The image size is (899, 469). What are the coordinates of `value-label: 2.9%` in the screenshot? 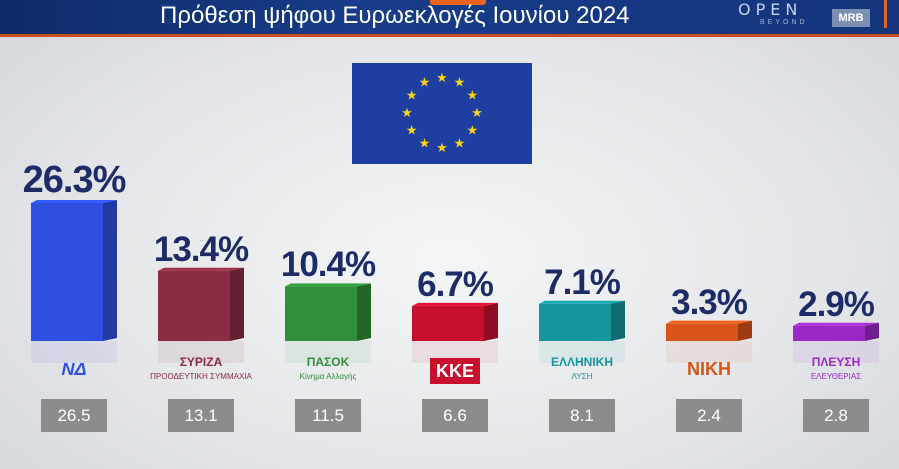 It's located at (836, 304).